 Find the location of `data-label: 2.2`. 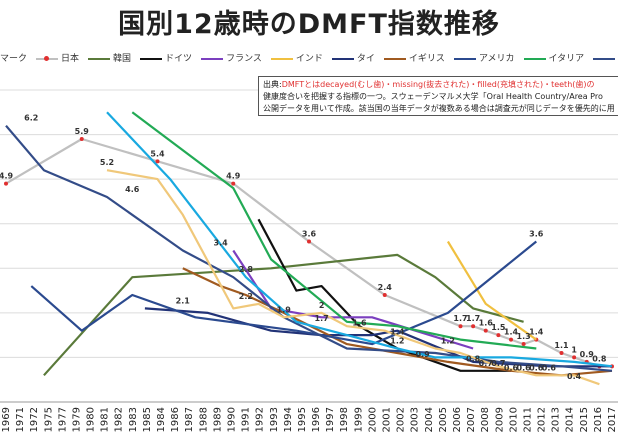

data-label: 2.2 is located at coordinates (246, 296).